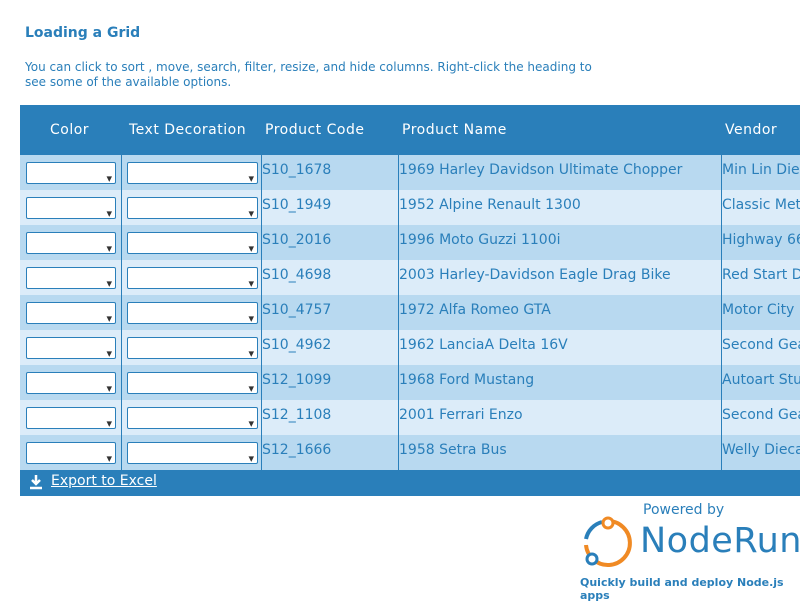  What do you see at coordinates (188, 130) in the screenshot?
I see `column-header: Text Decoration` at bounding box center [188, 130].